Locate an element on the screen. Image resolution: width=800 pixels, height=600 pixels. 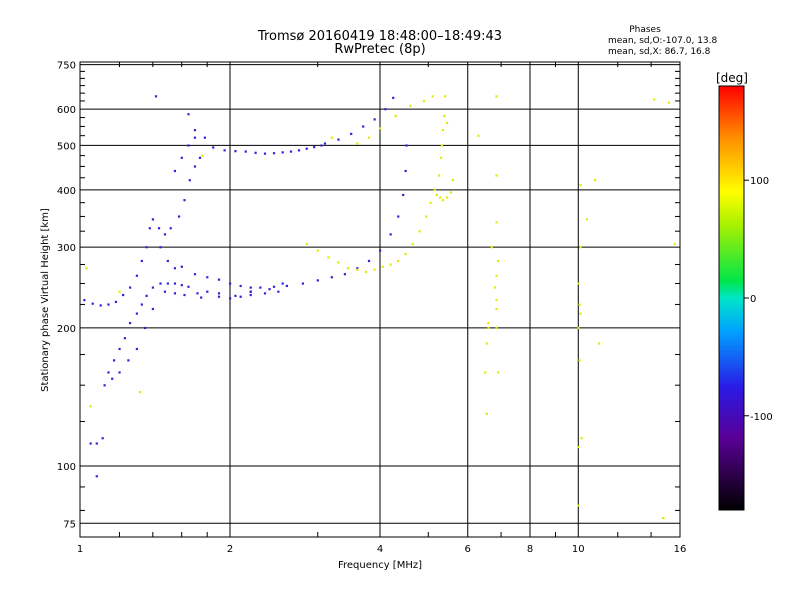
y-tick-label: 100 is located at coordinates (66, 467).